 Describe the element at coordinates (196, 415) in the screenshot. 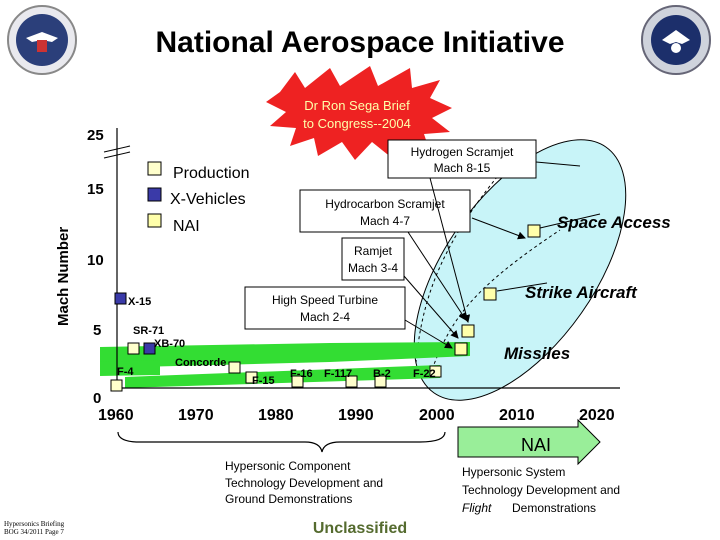

I see `x-tick-1970: 1970` at that location.